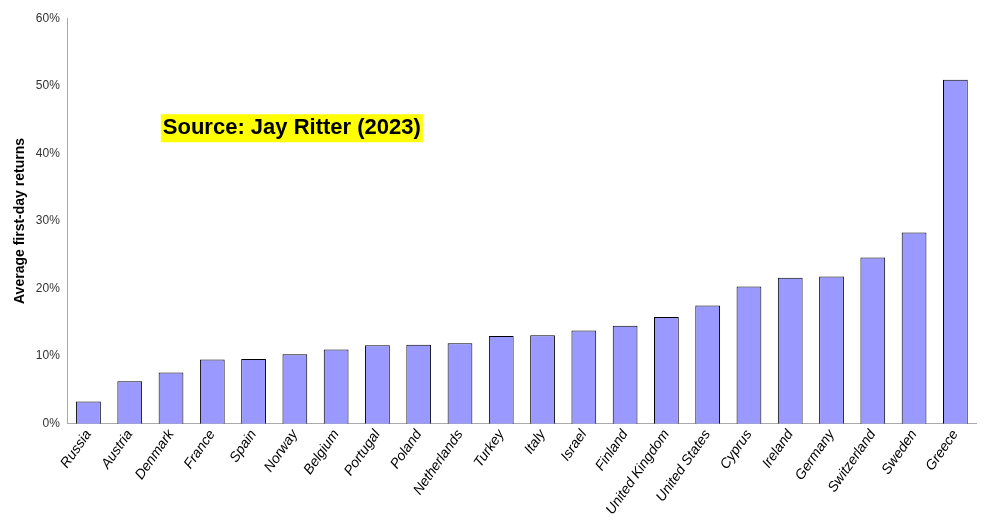 Image resolution: width=1008 pixels, height=529 pixels. What do you see at coordinates (48, 287) in the screenshot?
I see `y-tick-label: 20%` at bounding box center [48, 287].